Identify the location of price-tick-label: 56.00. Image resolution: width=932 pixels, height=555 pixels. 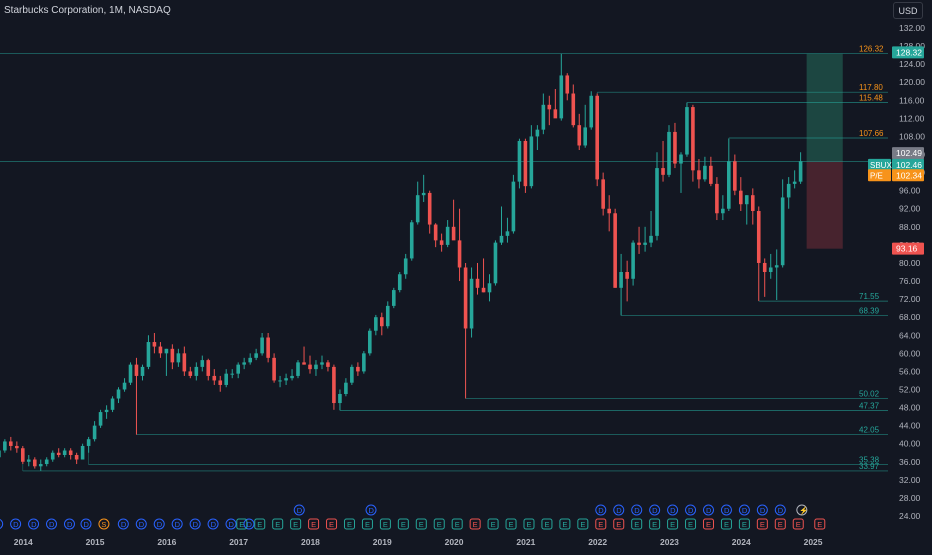
(910, 371).